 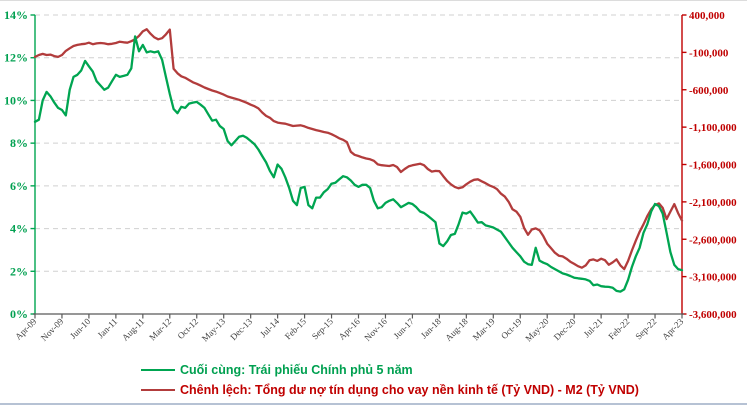 What do you see at coordinates (375, 329) in the screenshot?
I see `x-axis-label: Nov-16` at bounding box center [375, 329].